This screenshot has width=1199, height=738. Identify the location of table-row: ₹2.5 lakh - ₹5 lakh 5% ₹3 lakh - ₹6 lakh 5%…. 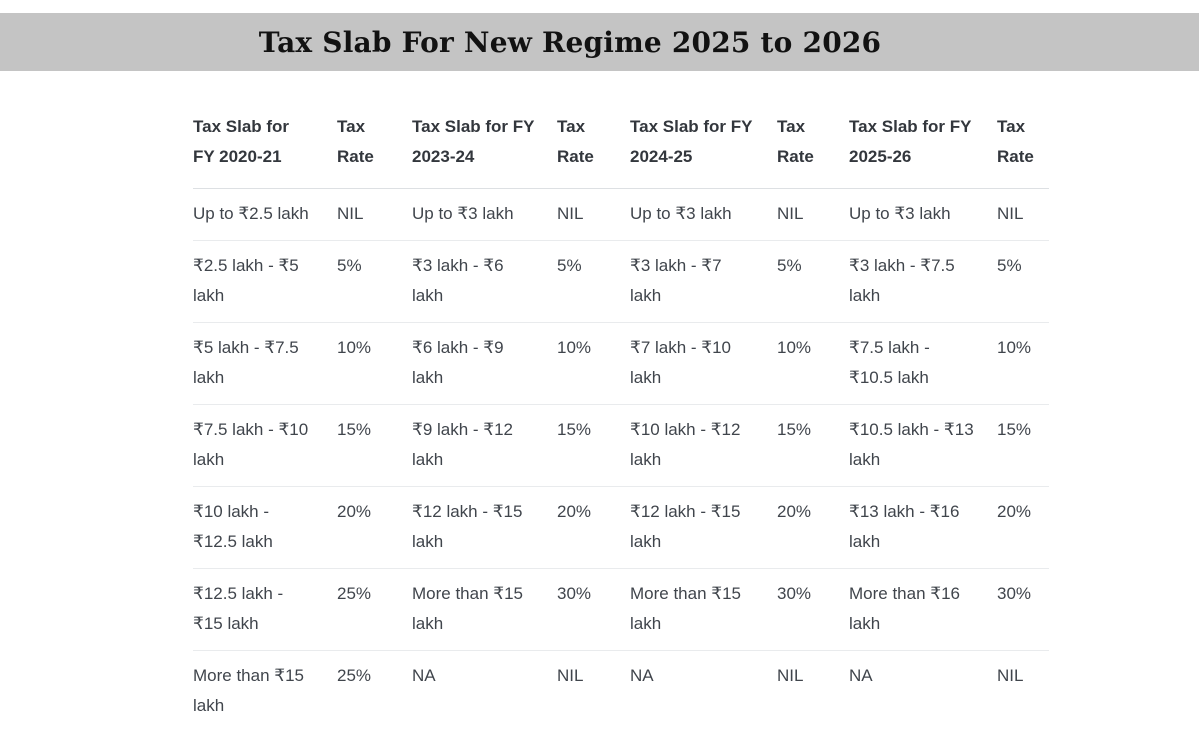
(621, 281).